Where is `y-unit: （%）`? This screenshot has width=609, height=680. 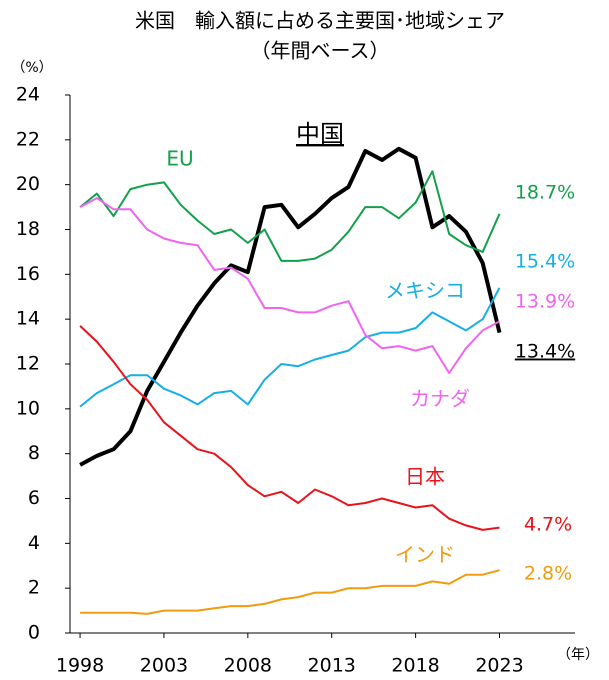 y-unit: （%） is located at coordinates (31, 68).